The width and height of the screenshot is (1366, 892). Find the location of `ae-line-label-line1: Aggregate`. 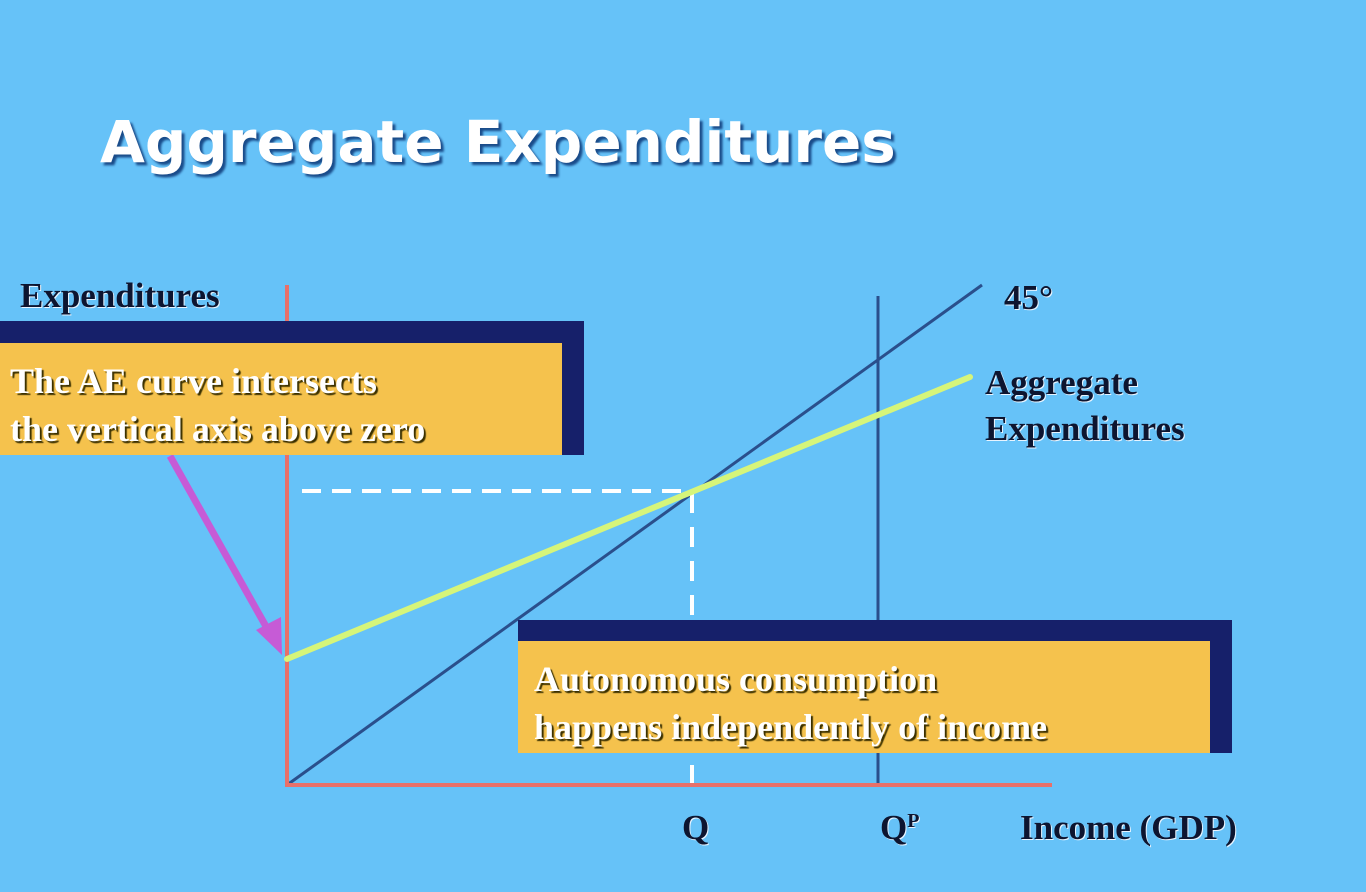

ae-line-label-line1: Aggregate is located at coordinates (1061, 382).